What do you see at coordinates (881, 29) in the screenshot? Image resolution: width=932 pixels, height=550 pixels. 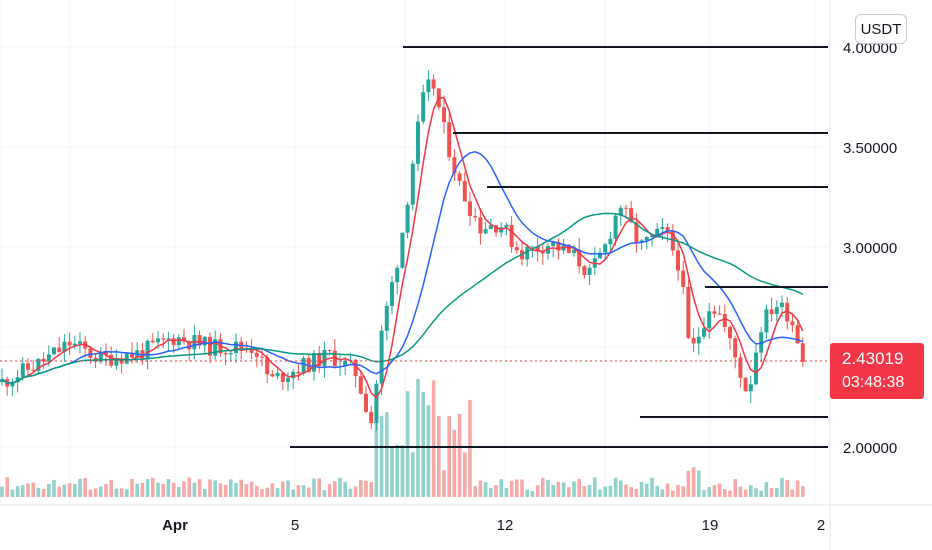 I see `currency-button: USDT` at bounding box center [881, 29].